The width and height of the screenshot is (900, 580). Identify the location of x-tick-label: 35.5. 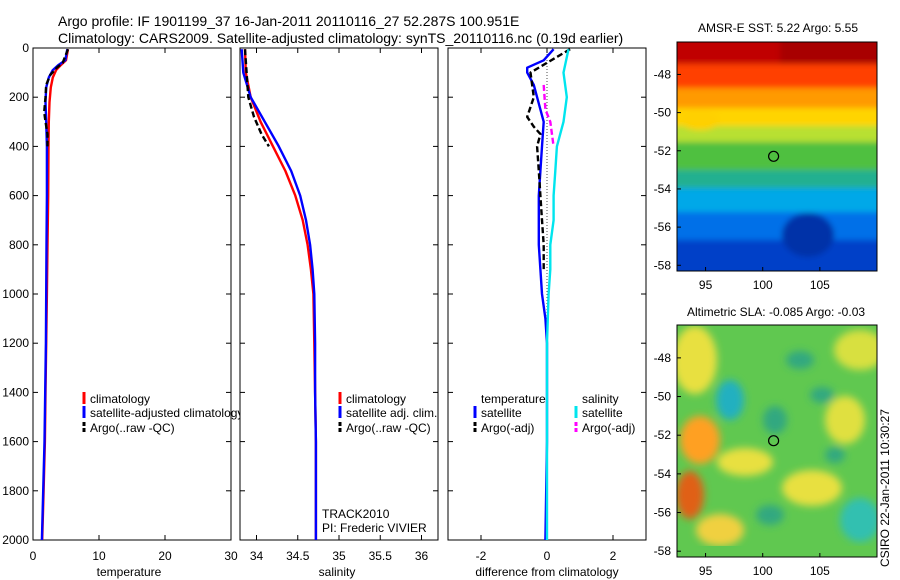
(381, 556).